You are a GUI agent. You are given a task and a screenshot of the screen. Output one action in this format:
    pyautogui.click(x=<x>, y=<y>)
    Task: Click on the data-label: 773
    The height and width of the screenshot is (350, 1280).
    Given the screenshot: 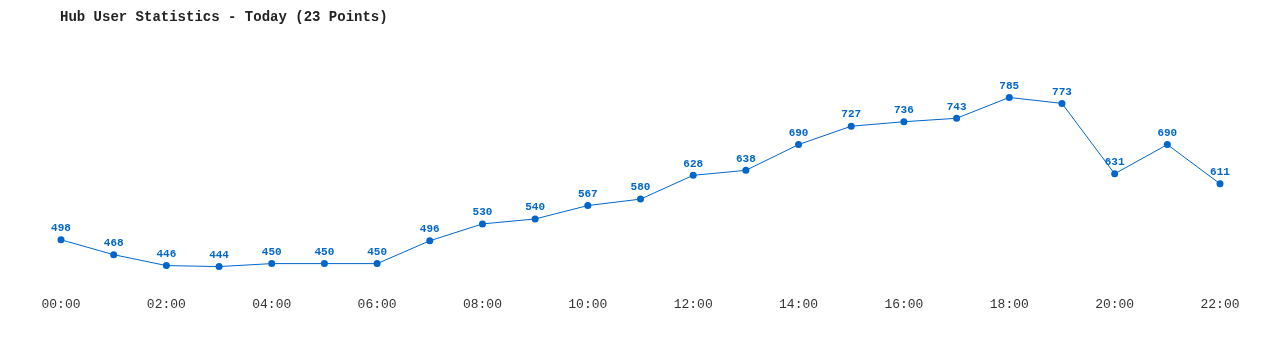 What is the action you would take?
    pyautogui.click(x=1062, y=91)
    